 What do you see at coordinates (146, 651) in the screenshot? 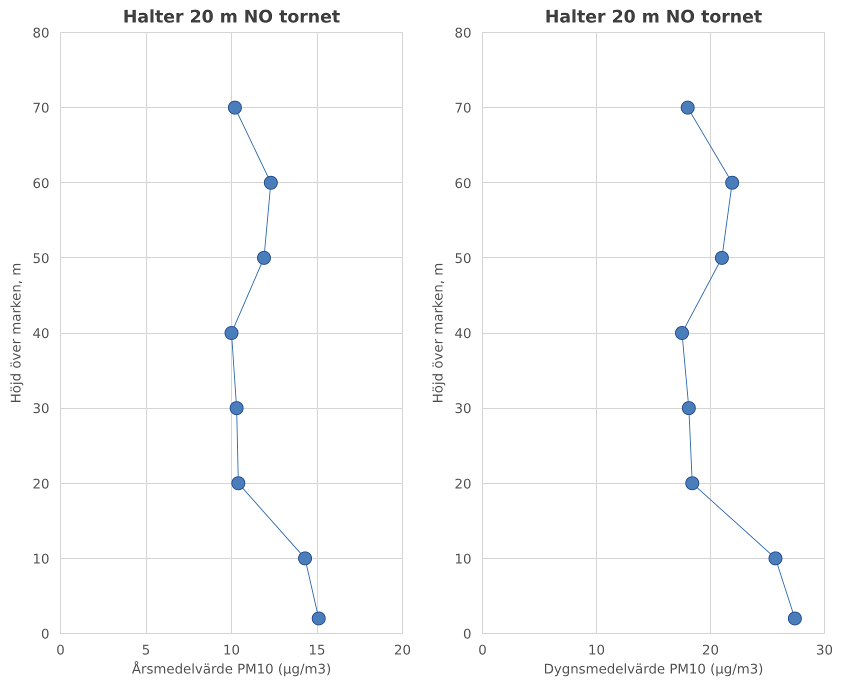
I see `x-tick-label: 5` at bounding box center [146, 651].